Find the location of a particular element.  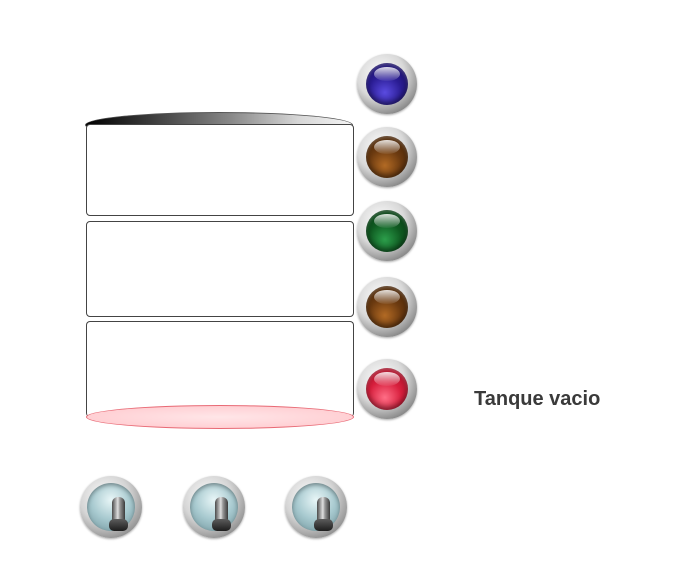

indicator-light-blue is located at coordinates (387, 84).